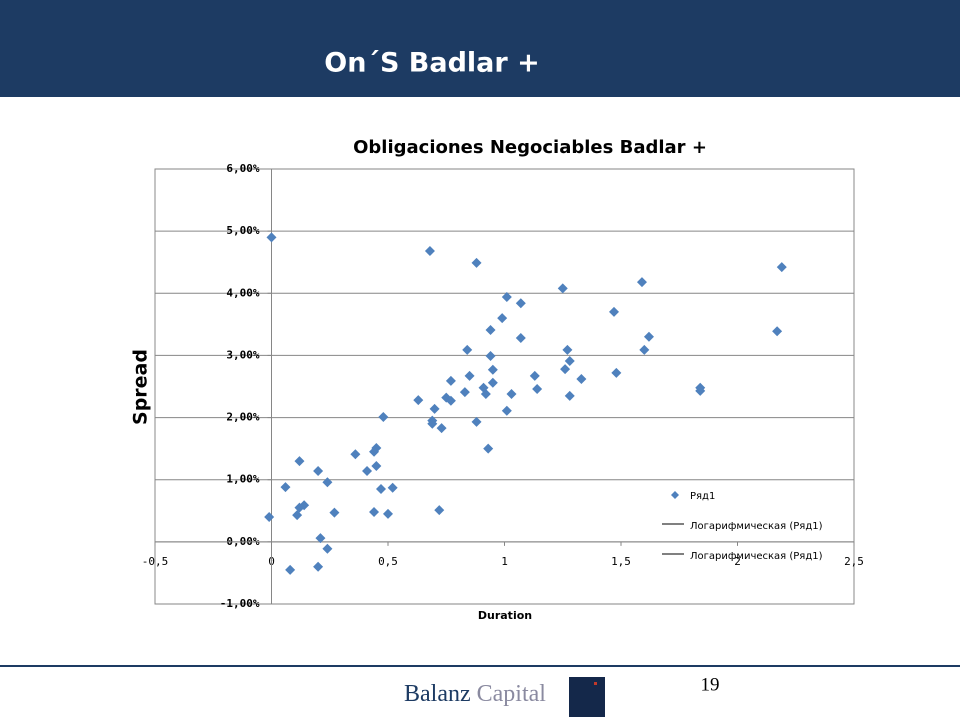 This screenshot has height=724, width=960. I want to click on slide-title: On´S Badlar +, so click(431, 63).